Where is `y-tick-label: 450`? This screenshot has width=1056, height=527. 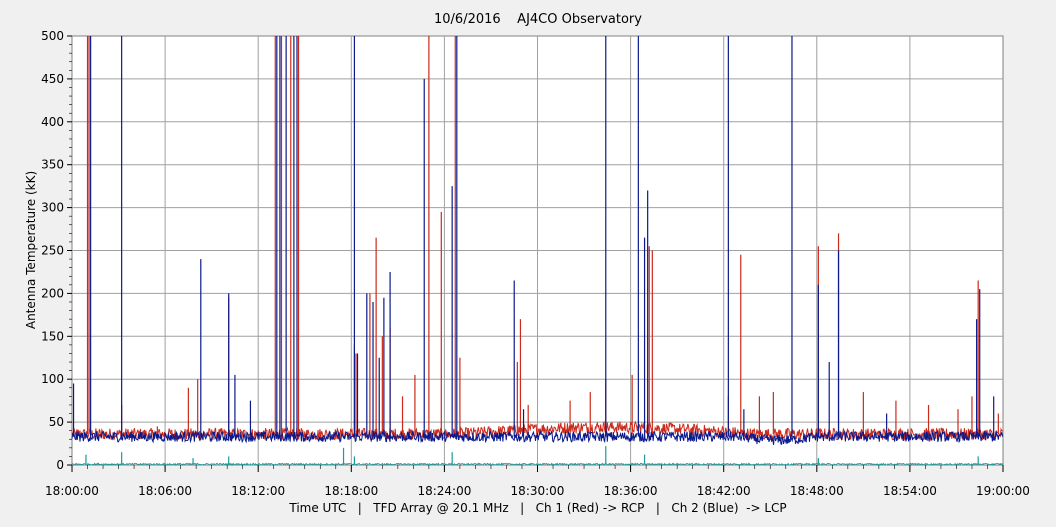 y-tick-label: 450 is located at coordinates (52, 79).